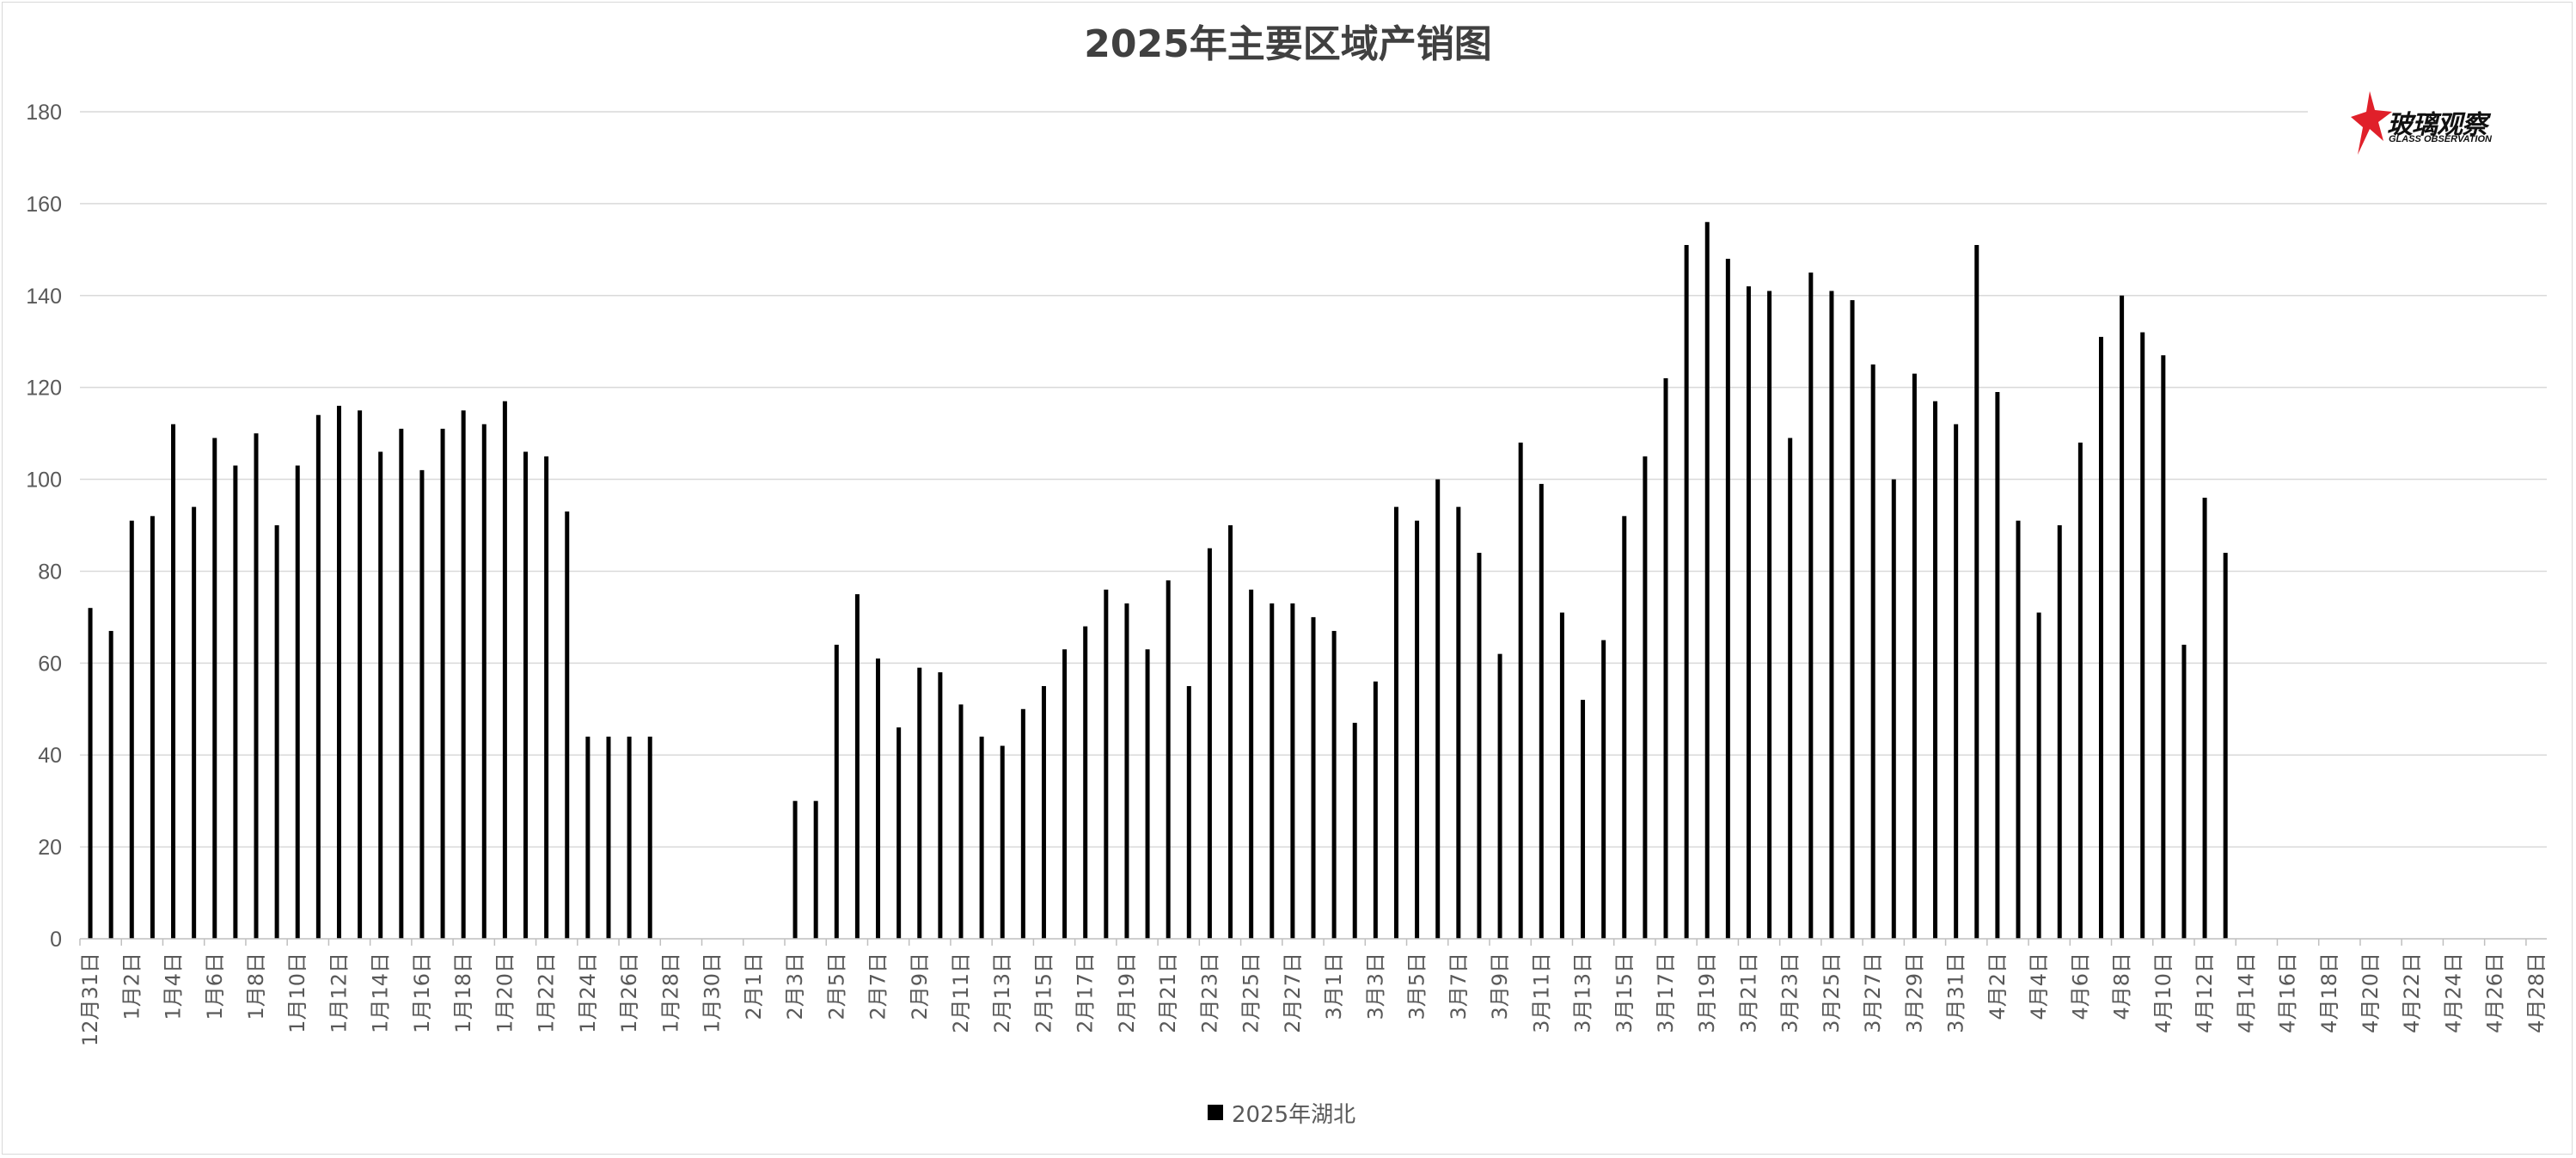 This screenshot has width=2576, height=1158. I want to click on x-tick-label: 1月18日, so click(463, 993).